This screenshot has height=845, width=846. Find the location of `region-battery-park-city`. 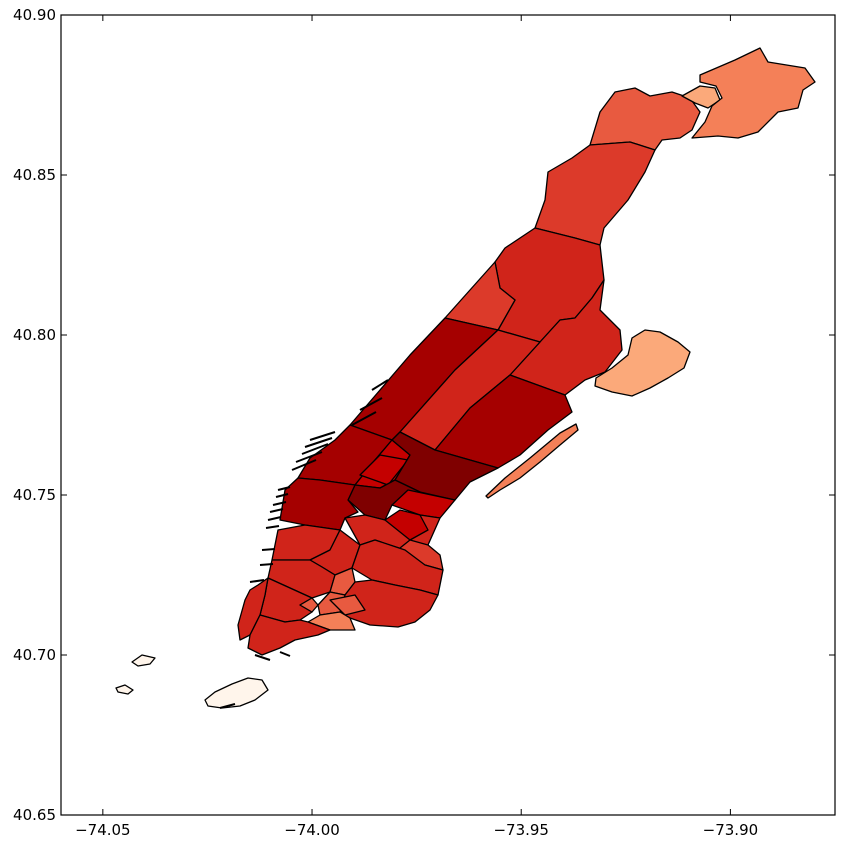

region-battery-park-city is located at coordinates (253, 609).